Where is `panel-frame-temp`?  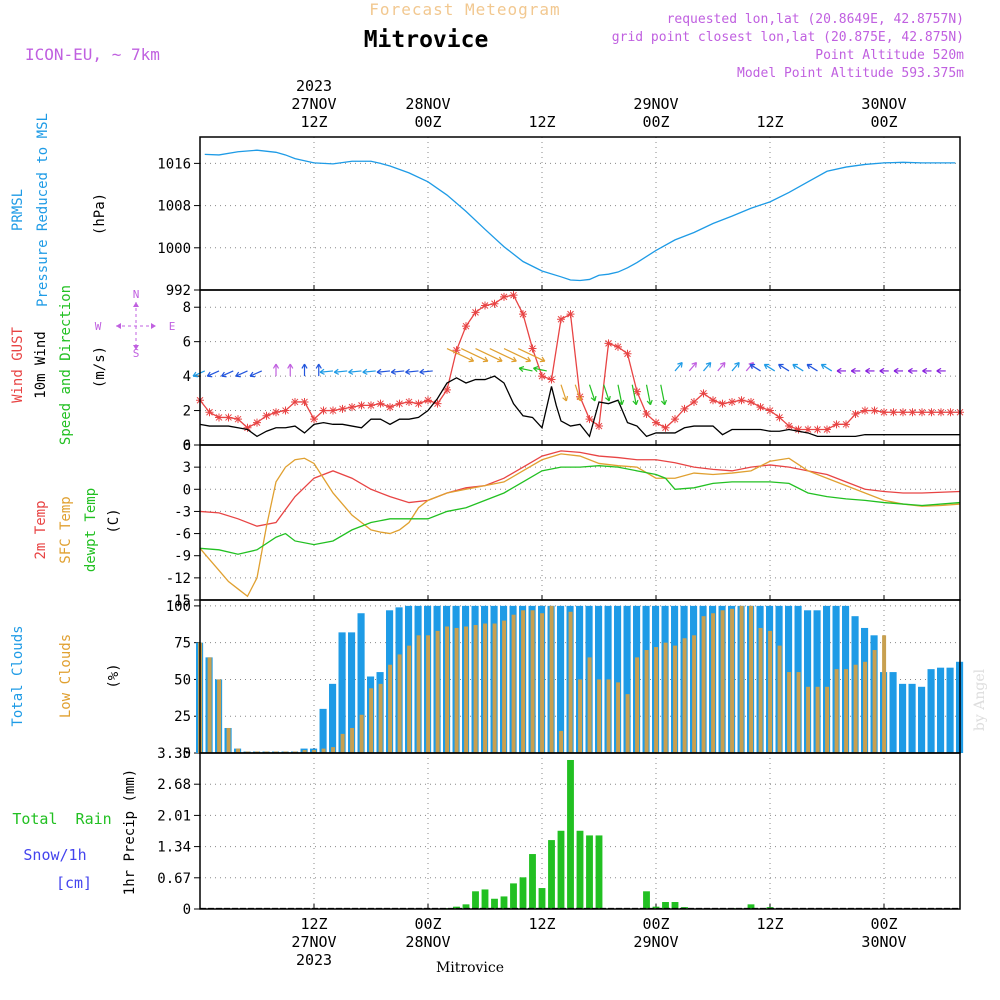 panel-frame-temp is located at coordinates (580, 522).